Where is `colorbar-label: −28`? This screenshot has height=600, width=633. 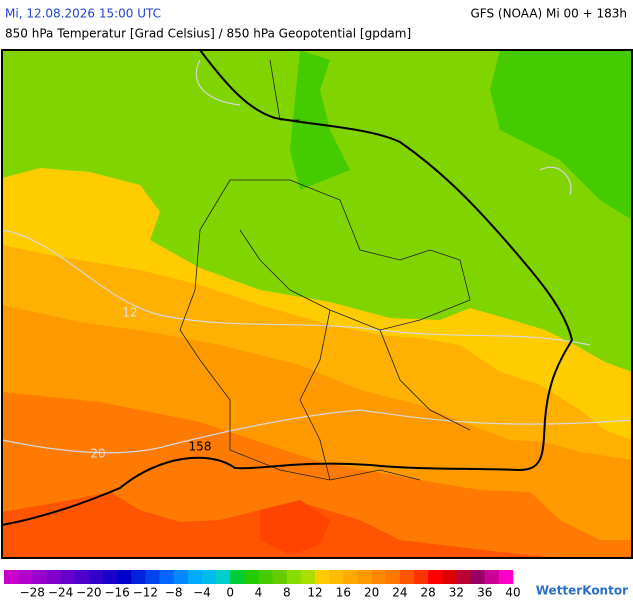 colorbar-label: −28 is located at coordinates (32, 593).